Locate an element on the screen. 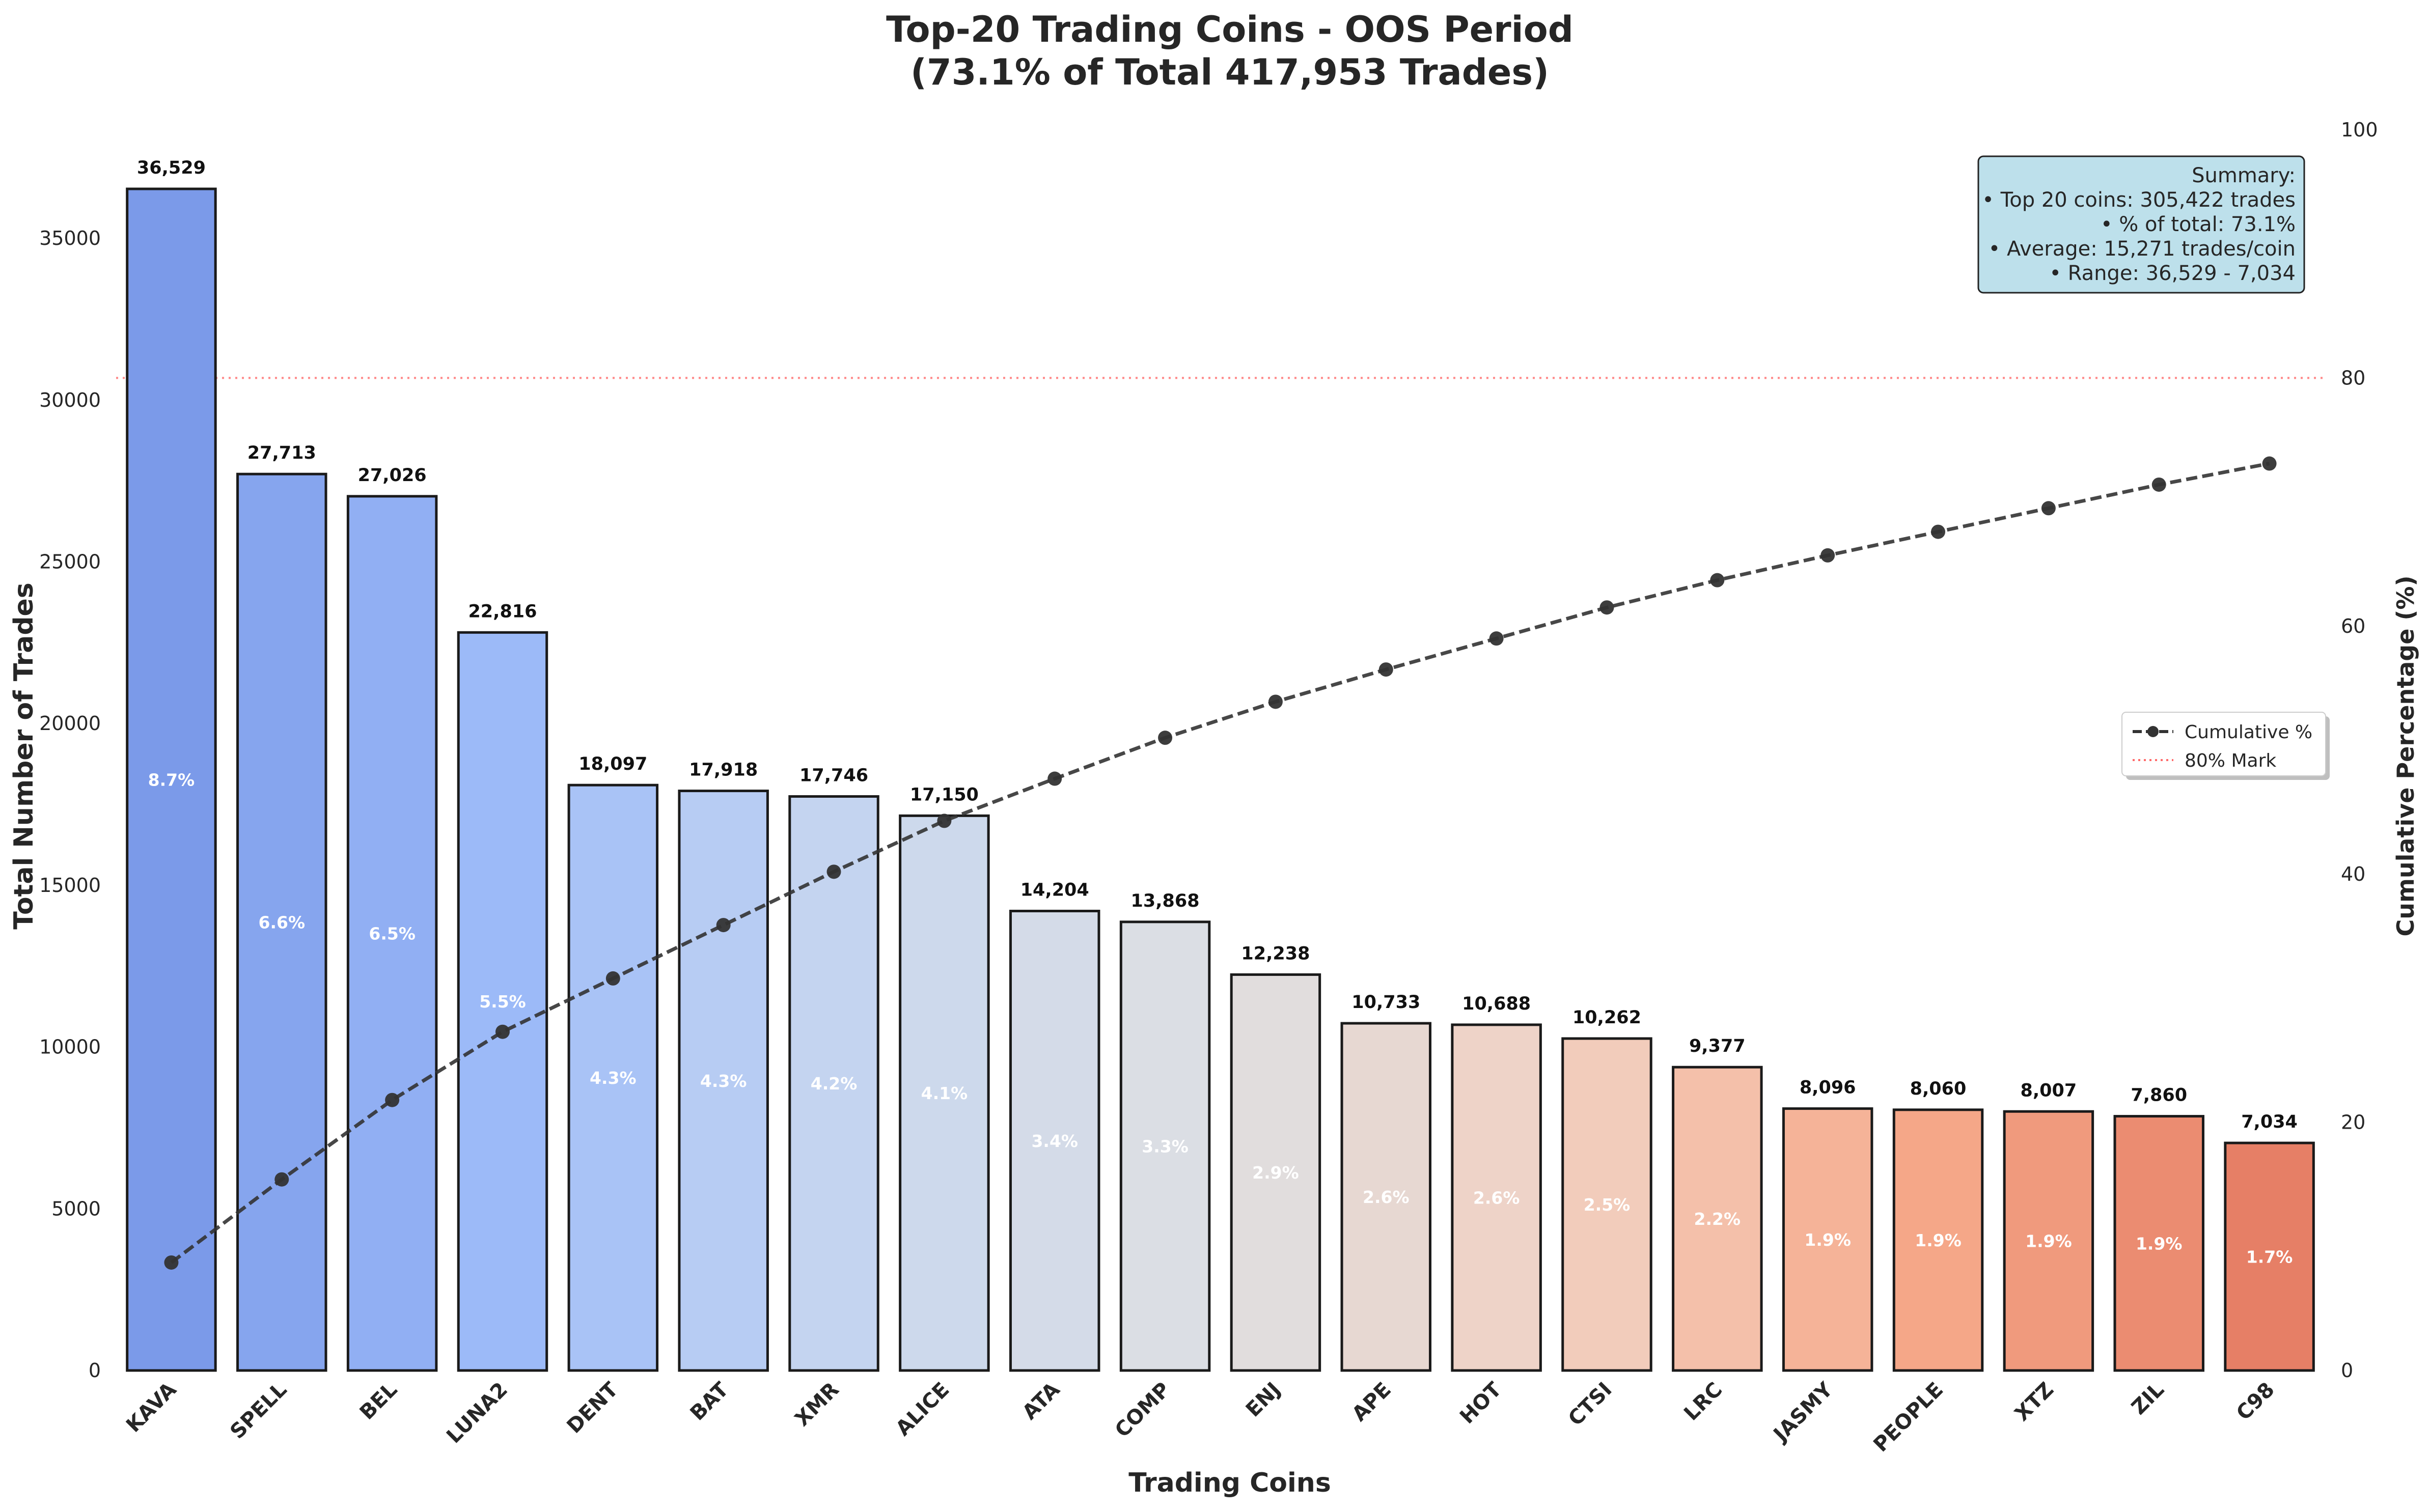 This screenshot has width=2429, height=1512. bar-people is located at coordinates (1938, 1240).